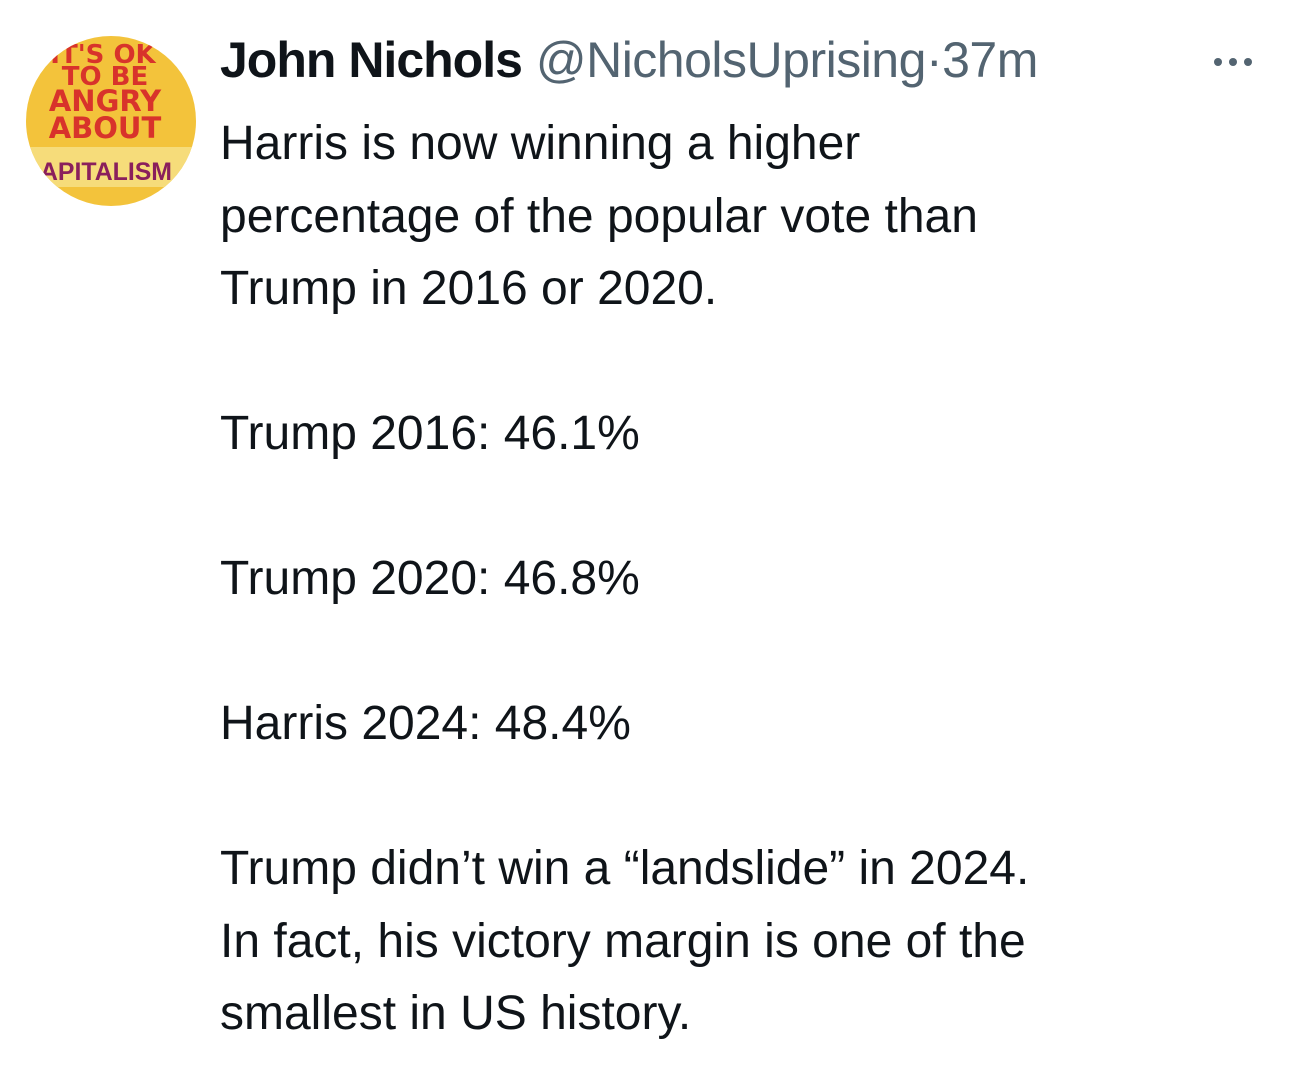 The height and width of the screenshot is (1068, 1290). I want to click on paragraph: Harris 2024: 48.4%, so click(624, 724).